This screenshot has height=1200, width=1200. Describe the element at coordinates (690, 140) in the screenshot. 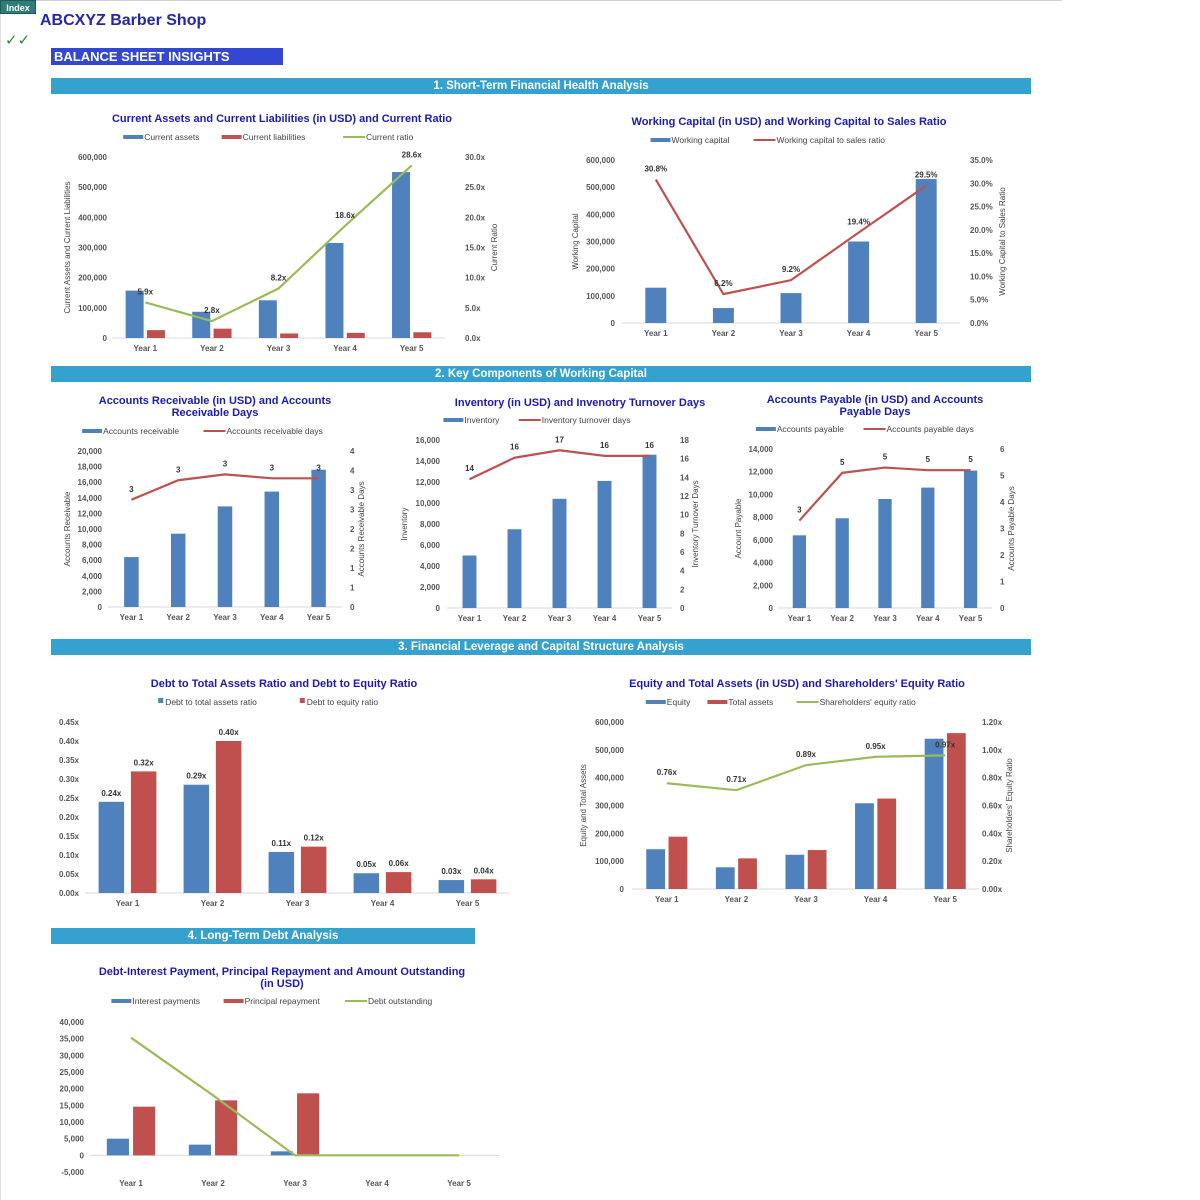

I see `legend-item: Working capital` at that location.